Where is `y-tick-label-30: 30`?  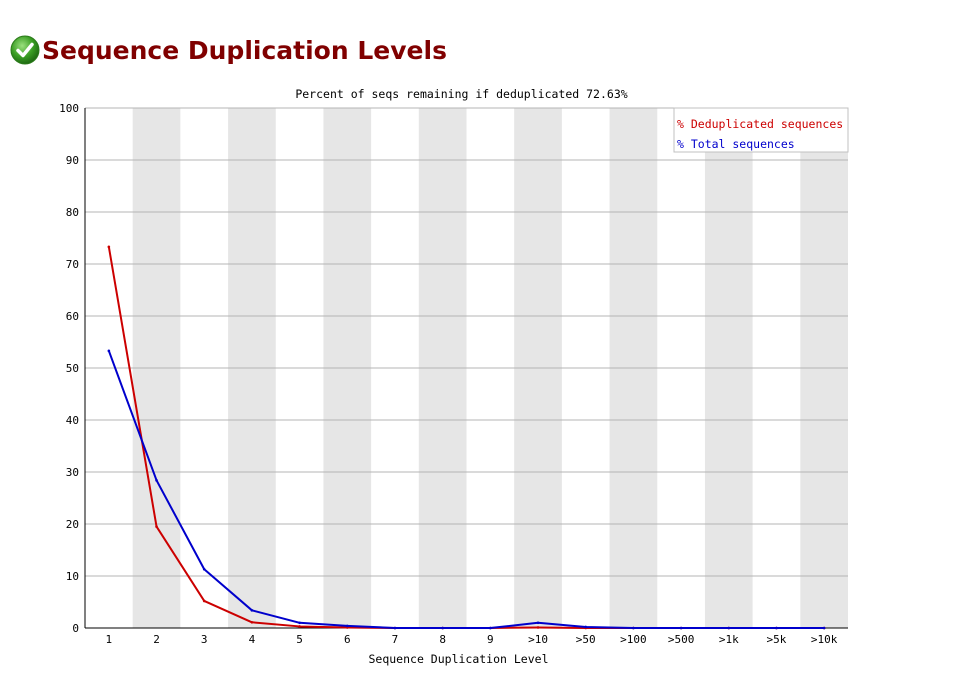
y-tick-label-30: 30 is located at coordinates (72, 472).